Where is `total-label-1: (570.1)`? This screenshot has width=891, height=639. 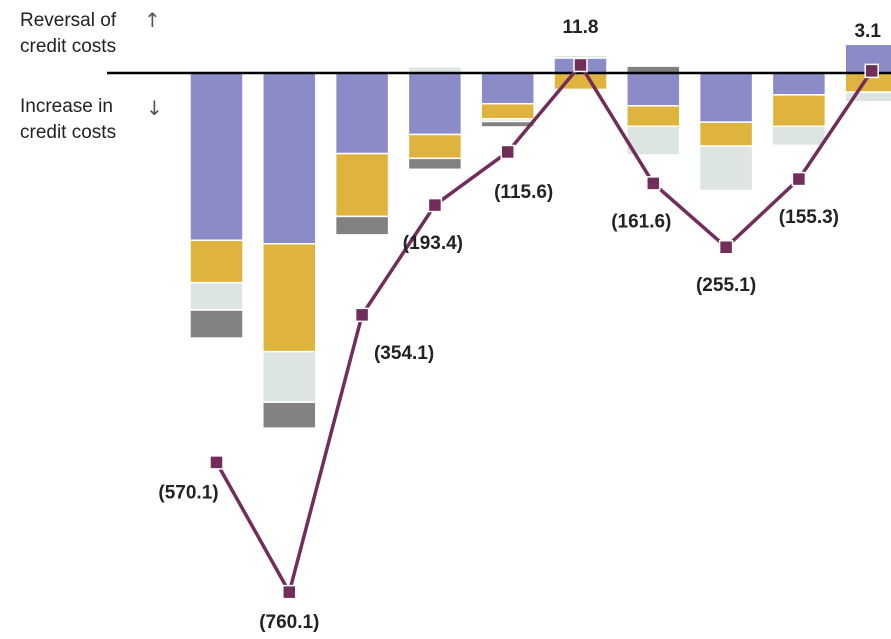
total-label-1: (570.1) is located at coordinates (188, 492).